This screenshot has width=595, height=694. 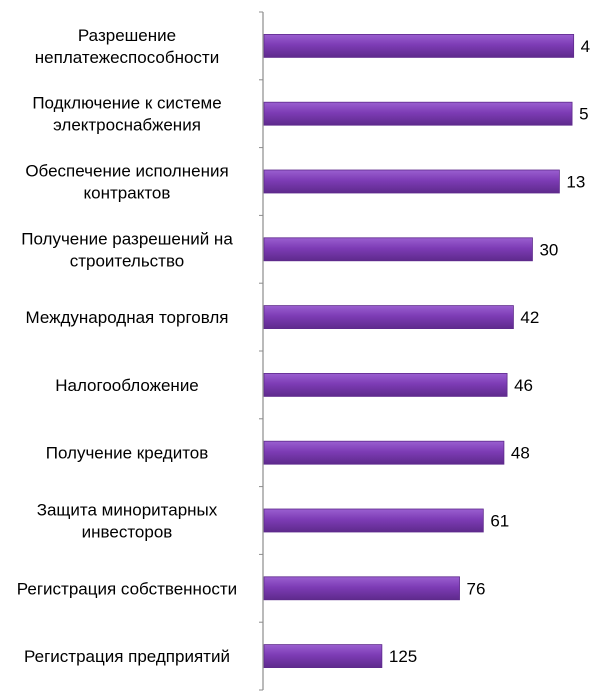 What do you see at coordinates (127, 521) in the screenshot?
I see `category-label: Защита миноритарных инвесторов` at bounding box center [127, 521].